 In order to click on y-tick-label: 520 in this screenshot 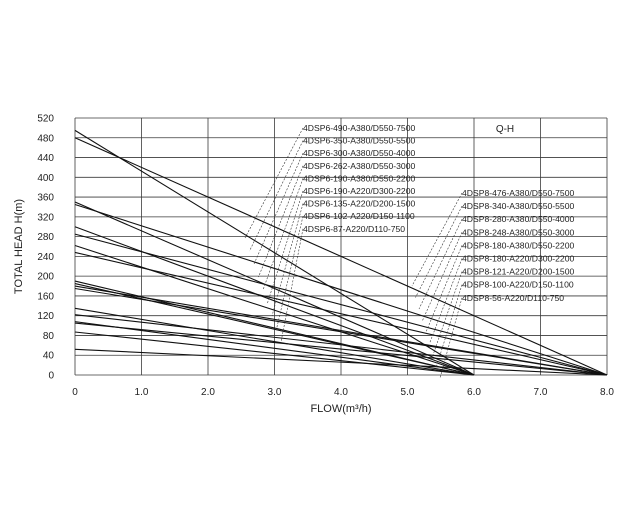, I will do `click(45, 119)`.